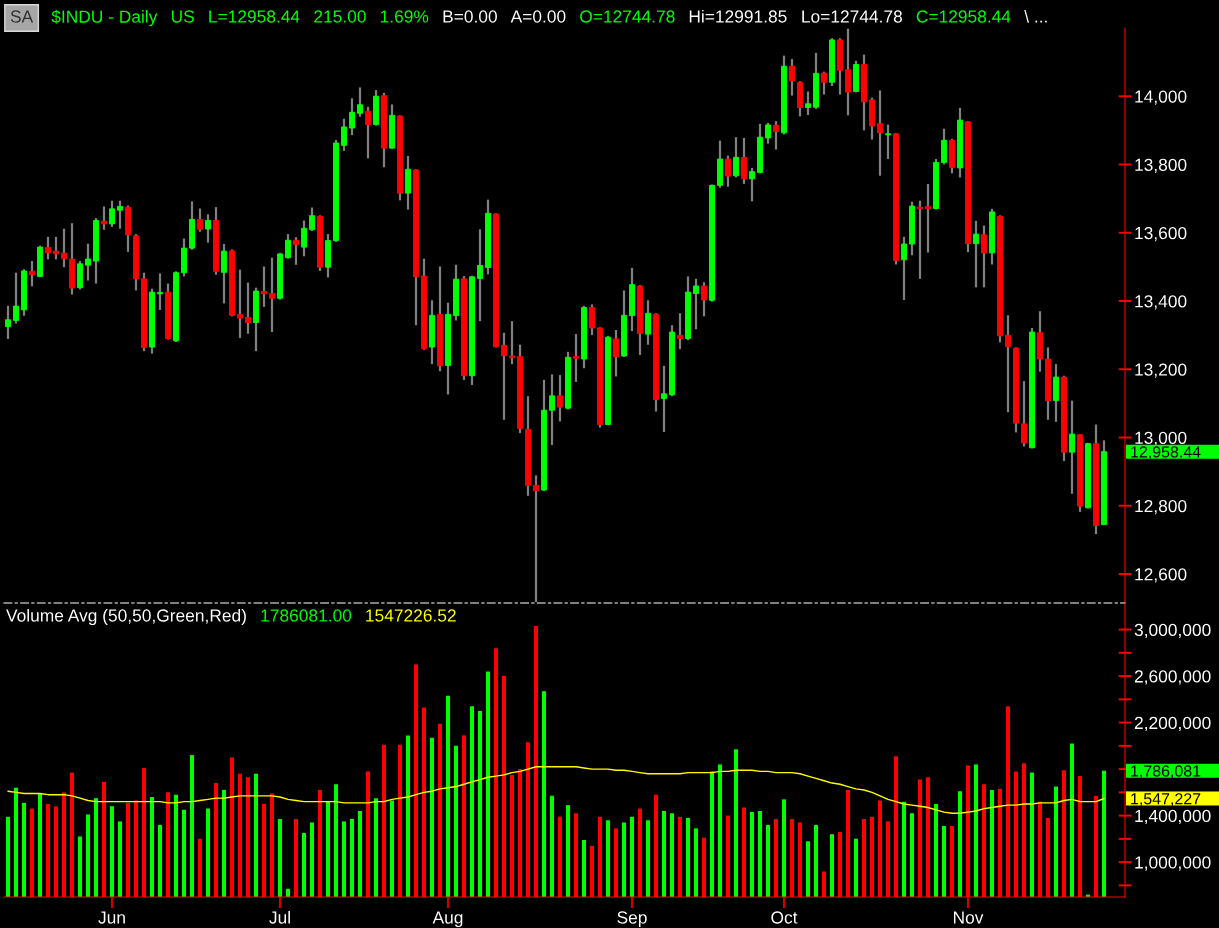 The height and width of the screenshot is (928, 1219). I want to click on y-tick-label: 12,600, so click(1161, 575).